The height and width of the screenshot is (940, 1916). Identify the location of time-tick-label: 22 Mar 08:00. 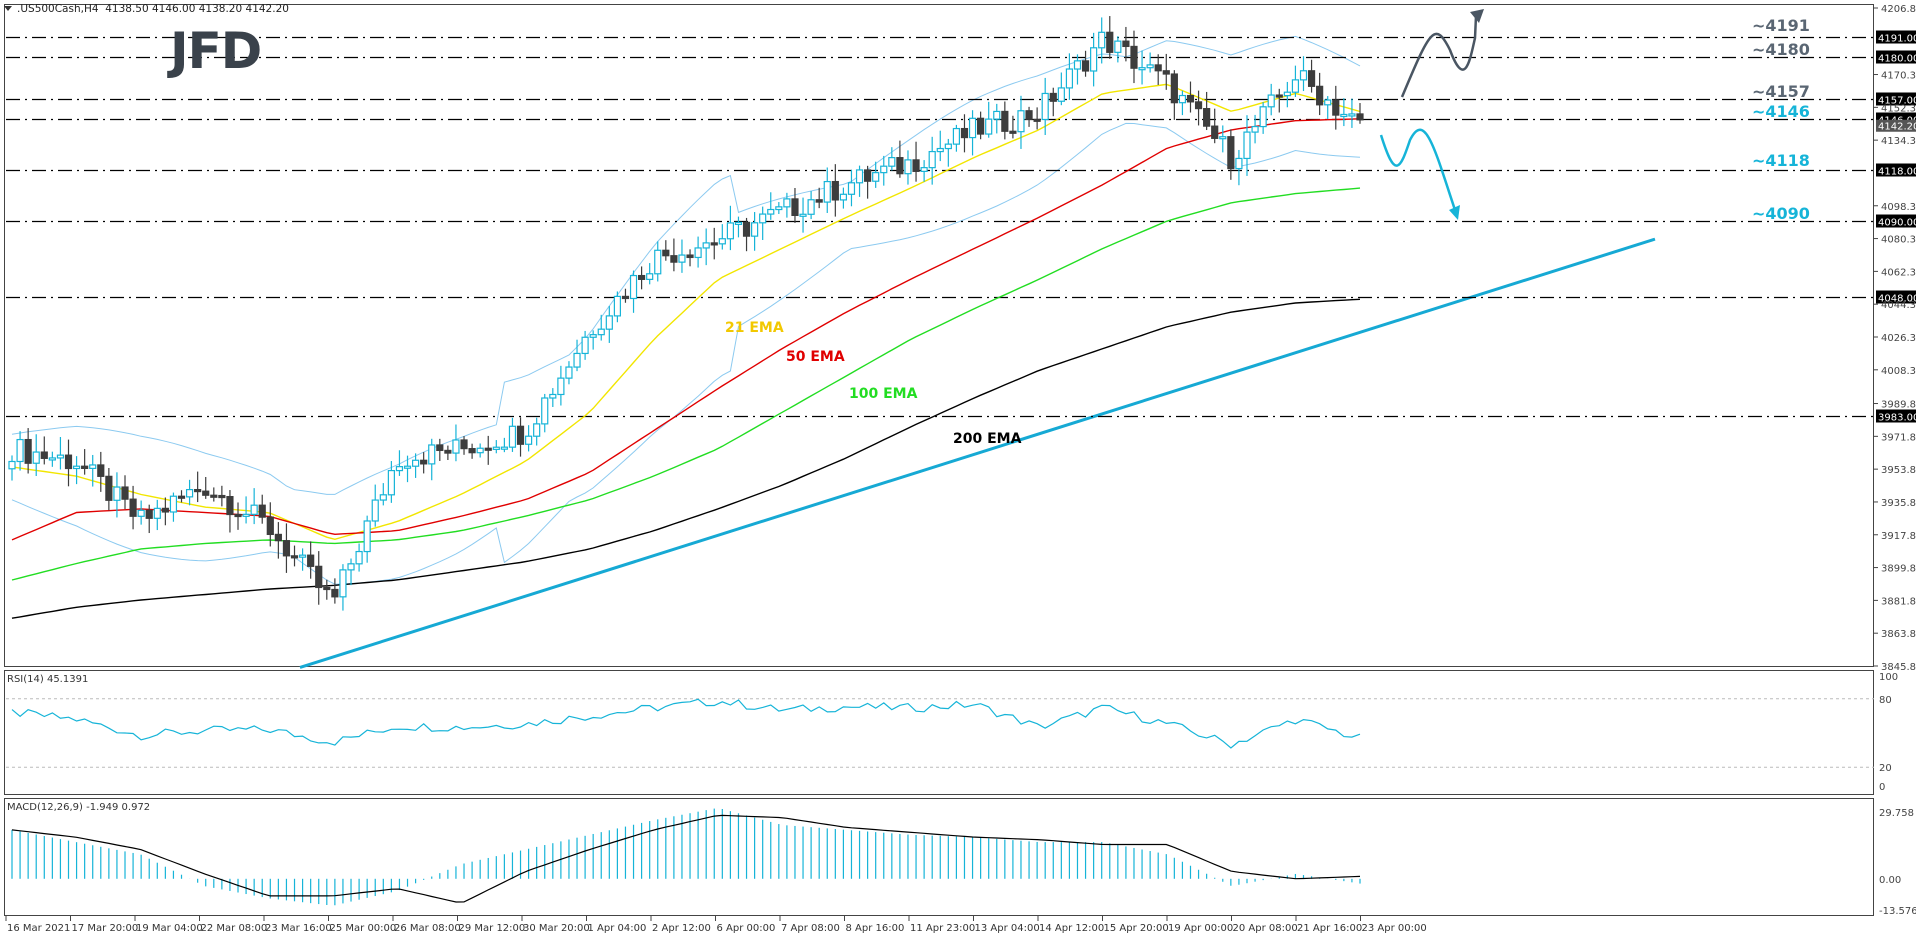
(234, 928).